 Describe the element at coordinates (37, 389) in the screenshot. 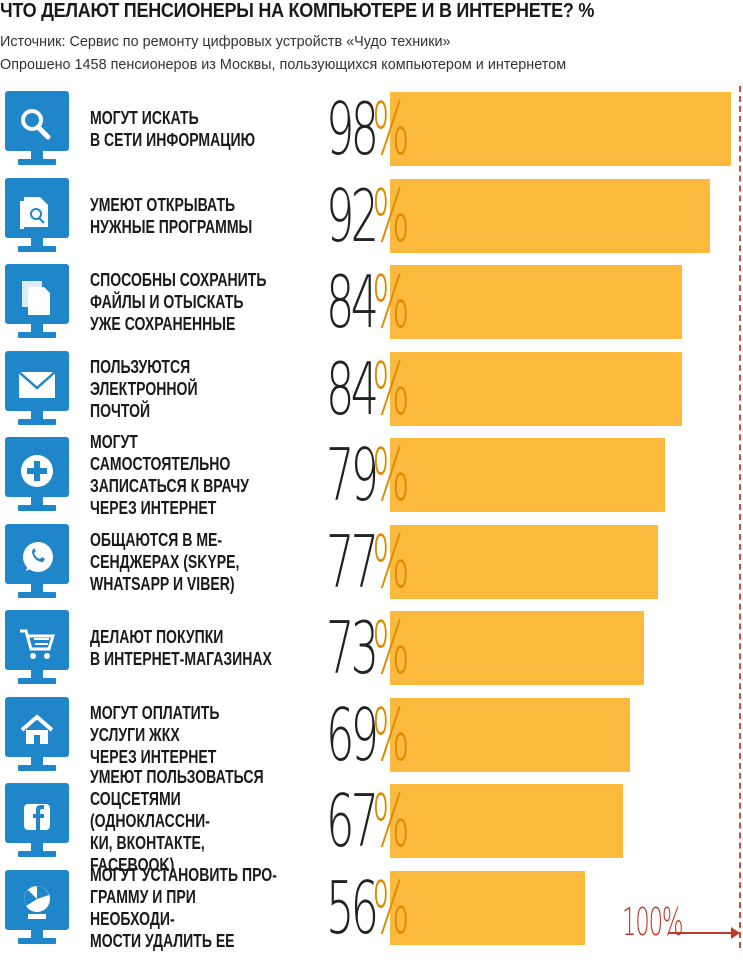

I see `mail-icon` at that location.